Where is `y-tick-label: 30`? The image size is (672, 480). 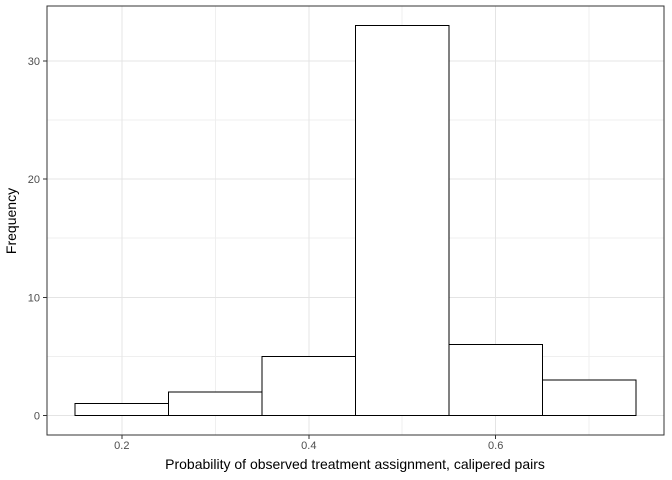 y-tick-label: 30 is located at coordinates (34, 62).